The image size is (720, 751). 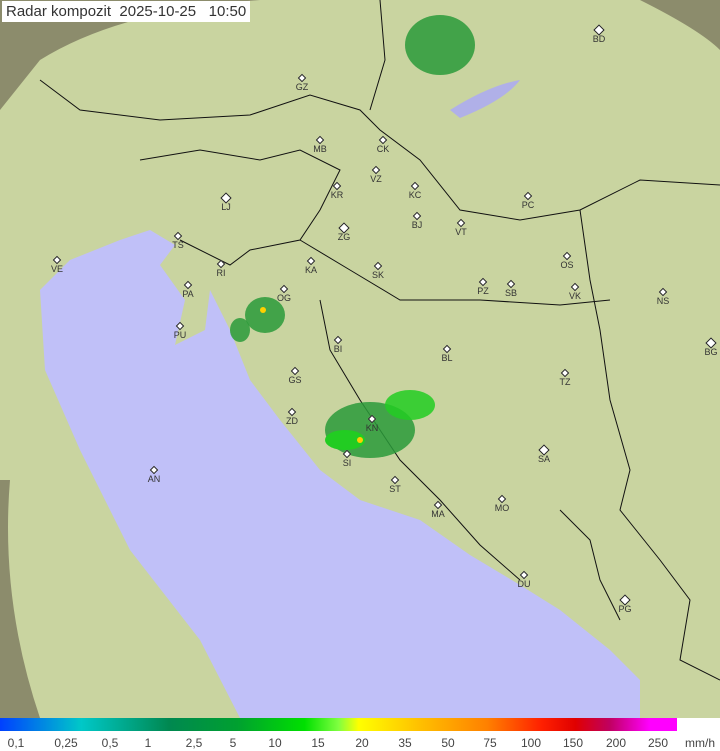 I want to click on city-label: SB, so click(x=511, y=293).